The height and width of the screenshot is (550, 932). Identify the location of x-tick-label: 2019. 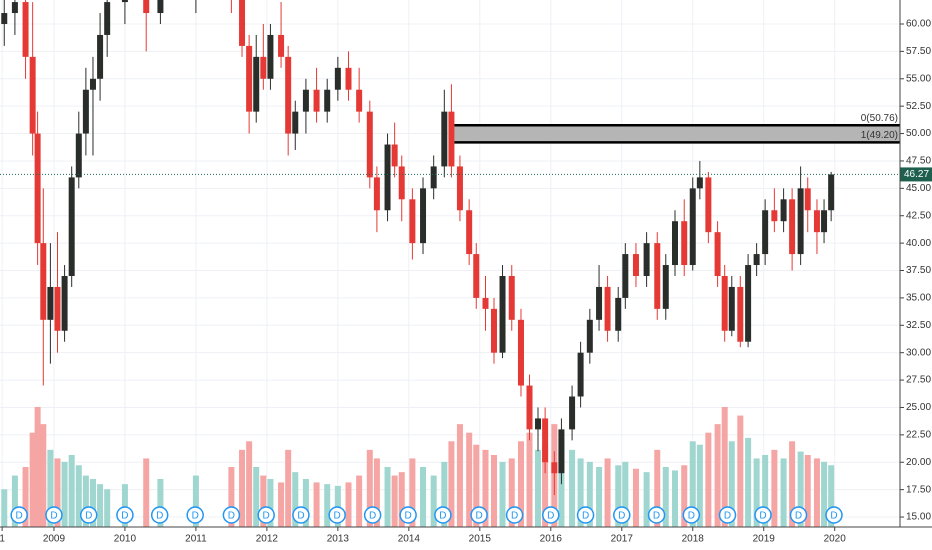
(764, 539).